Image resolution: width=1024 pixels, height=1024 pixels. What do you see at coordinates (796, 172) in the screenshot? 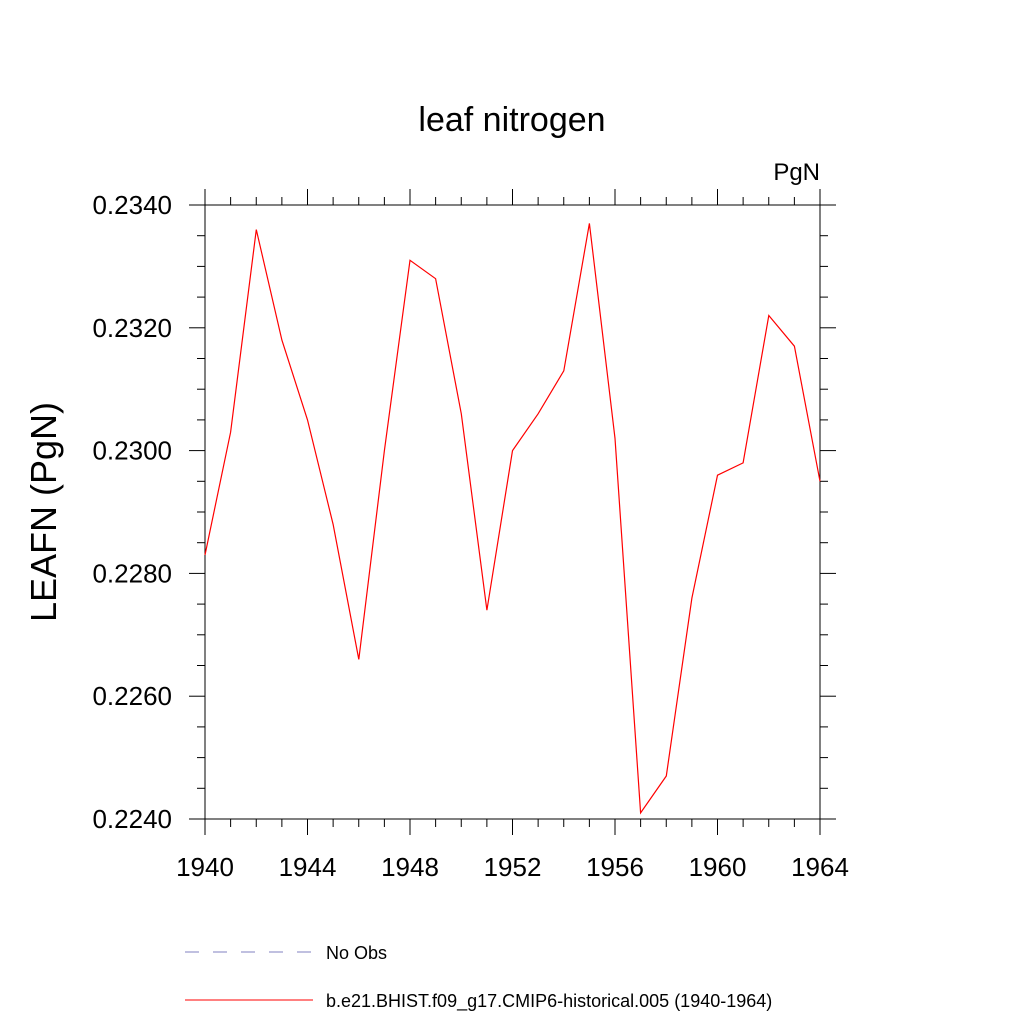
I see `units-label: PgN` at bounding box center [796, 172].